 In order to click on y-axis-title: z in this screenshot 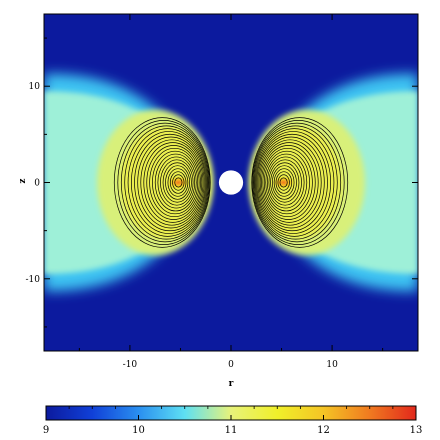, I will do `click(23, 180)`.